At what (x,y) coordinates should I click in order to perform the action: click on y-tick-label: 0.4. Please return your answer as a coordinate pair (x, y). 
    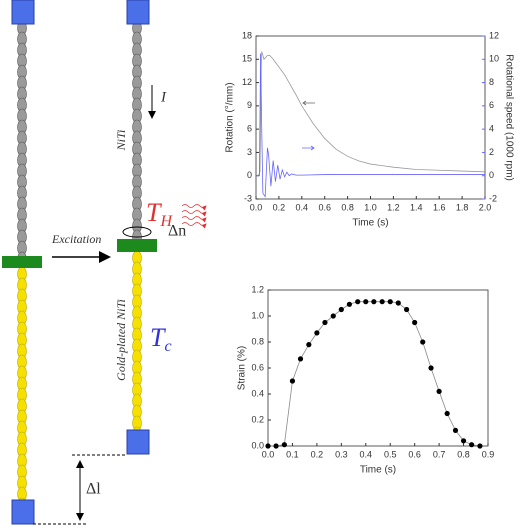
    Looking at the image, I should click on (257, 393).